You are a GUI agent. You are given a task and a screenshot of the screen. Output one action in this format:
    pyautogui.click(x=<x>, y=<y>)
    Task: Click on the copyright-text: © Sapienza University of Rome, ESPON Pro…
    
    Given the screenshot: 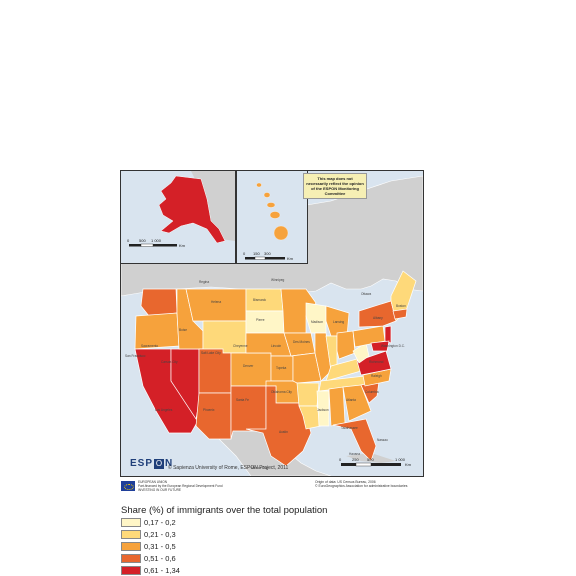 What is the action you would take?
    pyautogui.click(x=228, y=468)
    